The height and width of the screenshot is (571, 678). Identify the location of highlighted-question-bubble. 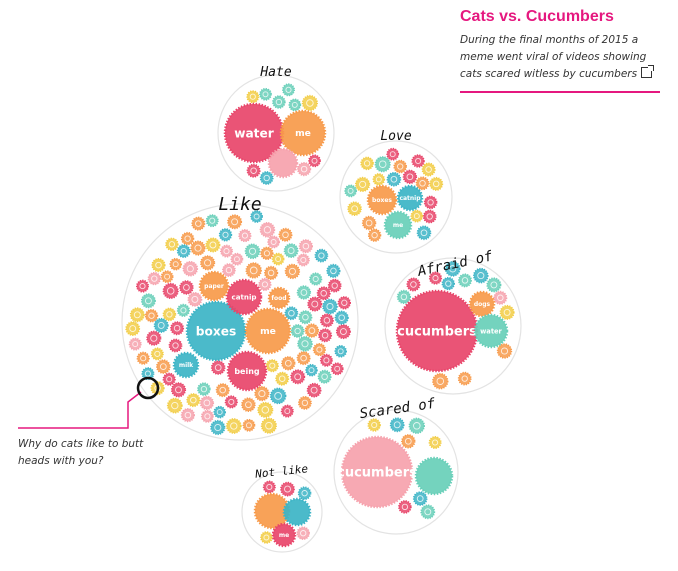
(148, 388).